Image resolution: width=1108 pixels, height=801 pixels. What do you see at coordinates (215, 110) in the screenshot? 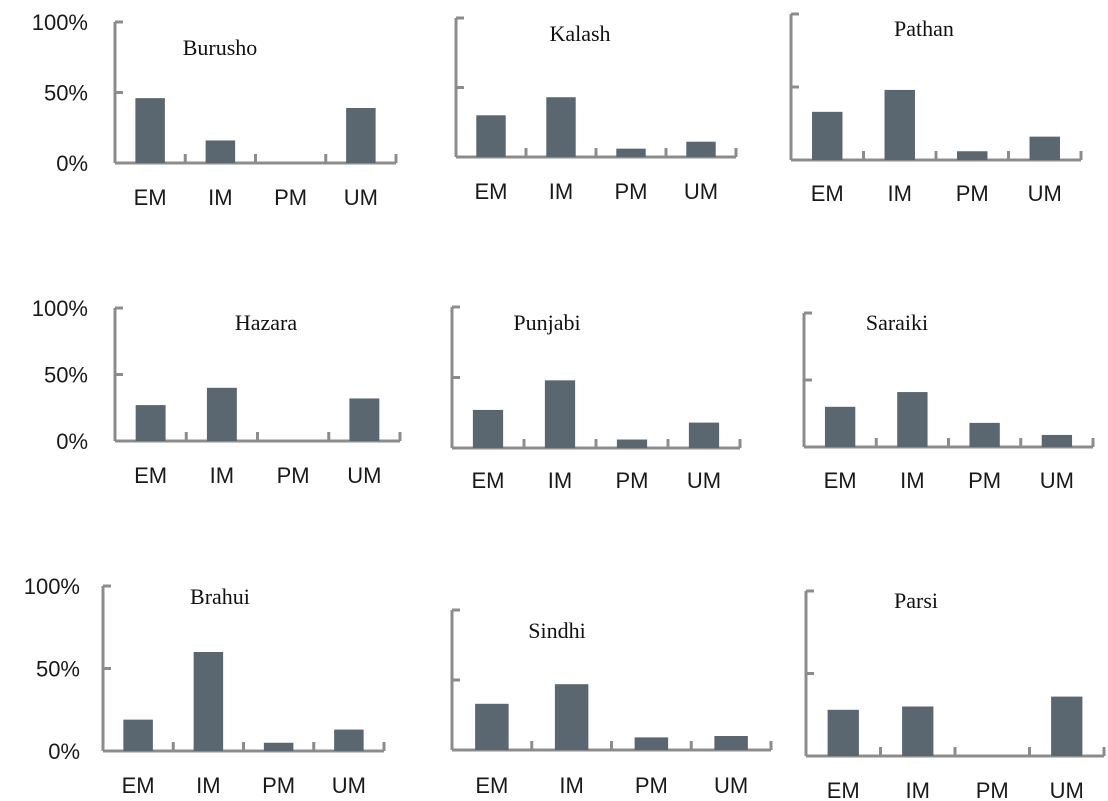
I see `chart-panel-burusho: 100% 50% 0% EM IM PM UM Burusho` at bounding box center [215, 110].